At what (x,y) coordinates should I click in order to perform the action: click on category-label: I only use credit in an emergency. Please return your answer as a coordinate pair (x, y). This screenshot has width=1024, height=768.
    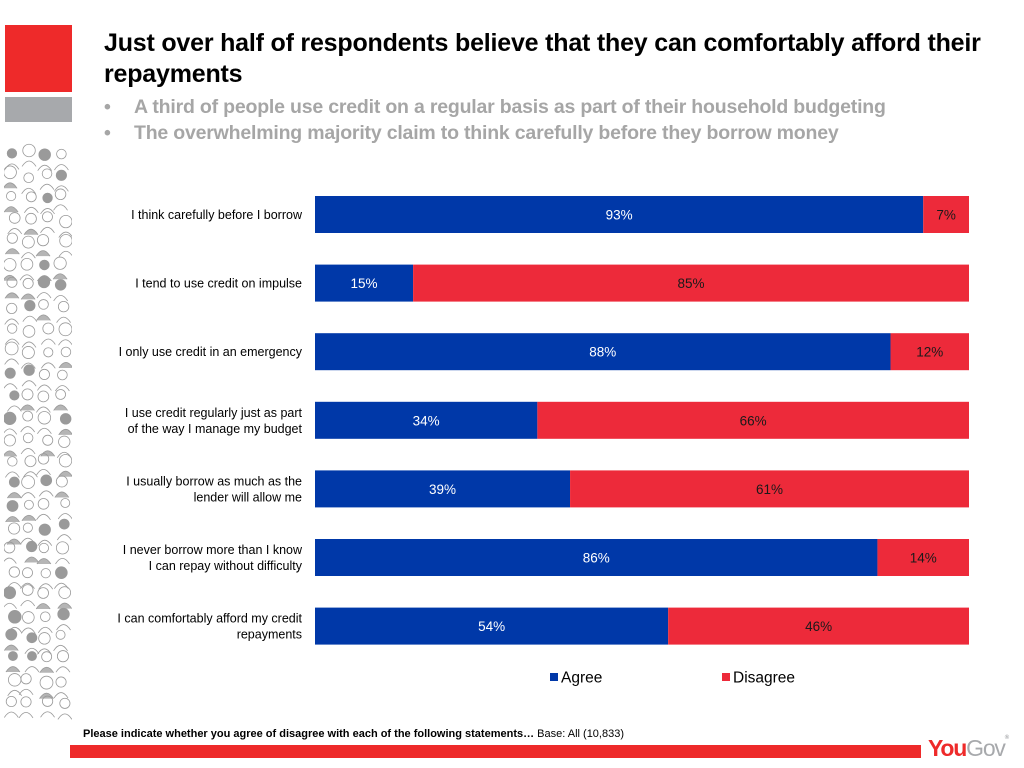
    Looking at the image, I should click on (211, 352).